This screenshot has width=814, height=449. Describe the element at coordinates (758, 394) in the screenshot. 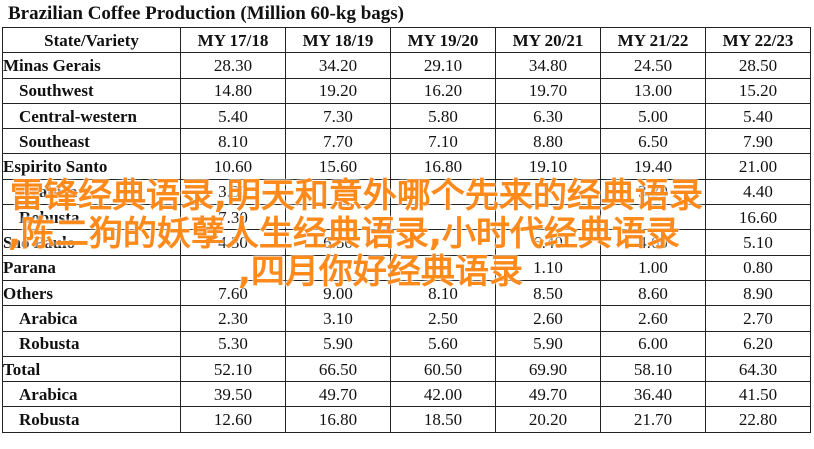

I see `table-cell: 41.50` at that location.